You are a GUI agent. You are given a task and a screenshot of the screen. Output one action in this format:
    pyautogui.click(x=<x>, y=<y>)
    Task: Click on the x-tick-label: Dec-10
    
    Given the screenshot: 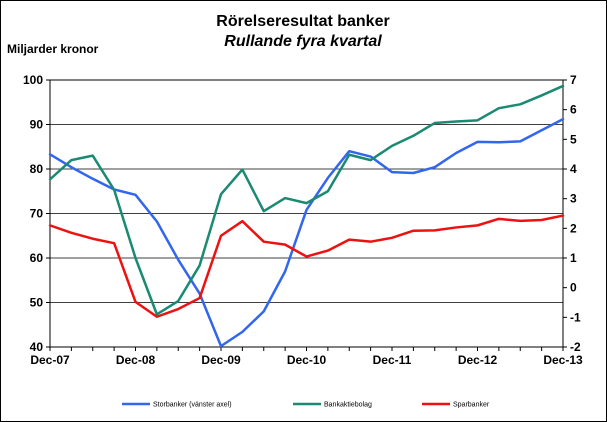 What is the action you would take?
    pyautogui.click(x=307, y=360)
    